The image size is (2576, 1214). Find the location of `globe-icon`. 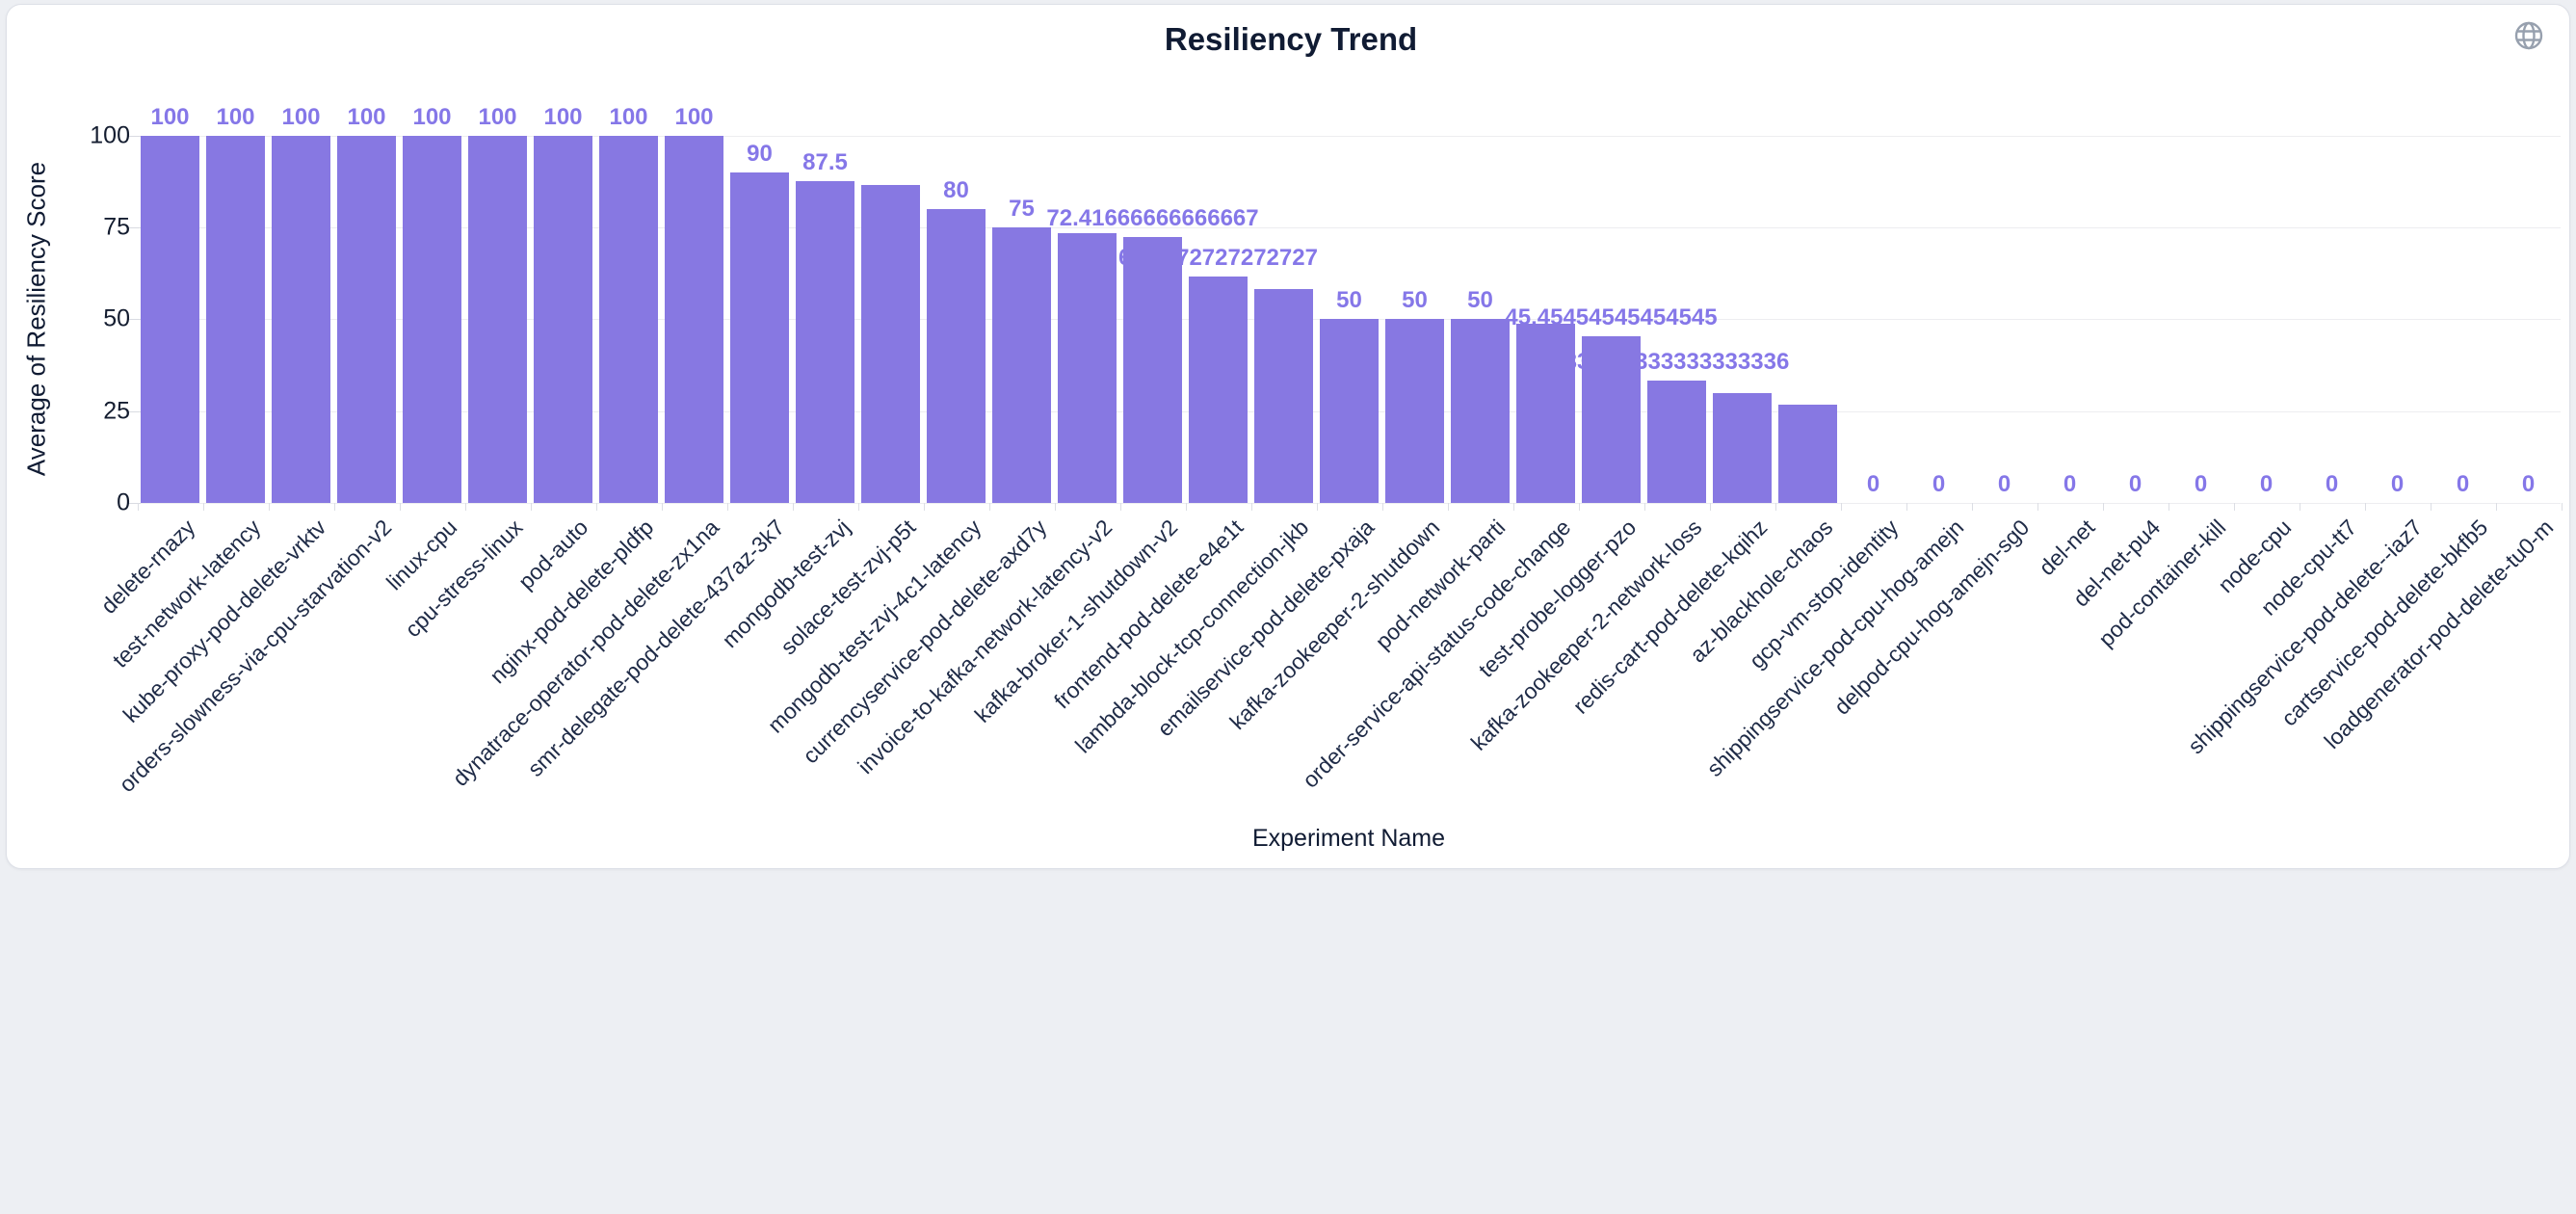

globe-icon is located at coordinates (2529, 36).